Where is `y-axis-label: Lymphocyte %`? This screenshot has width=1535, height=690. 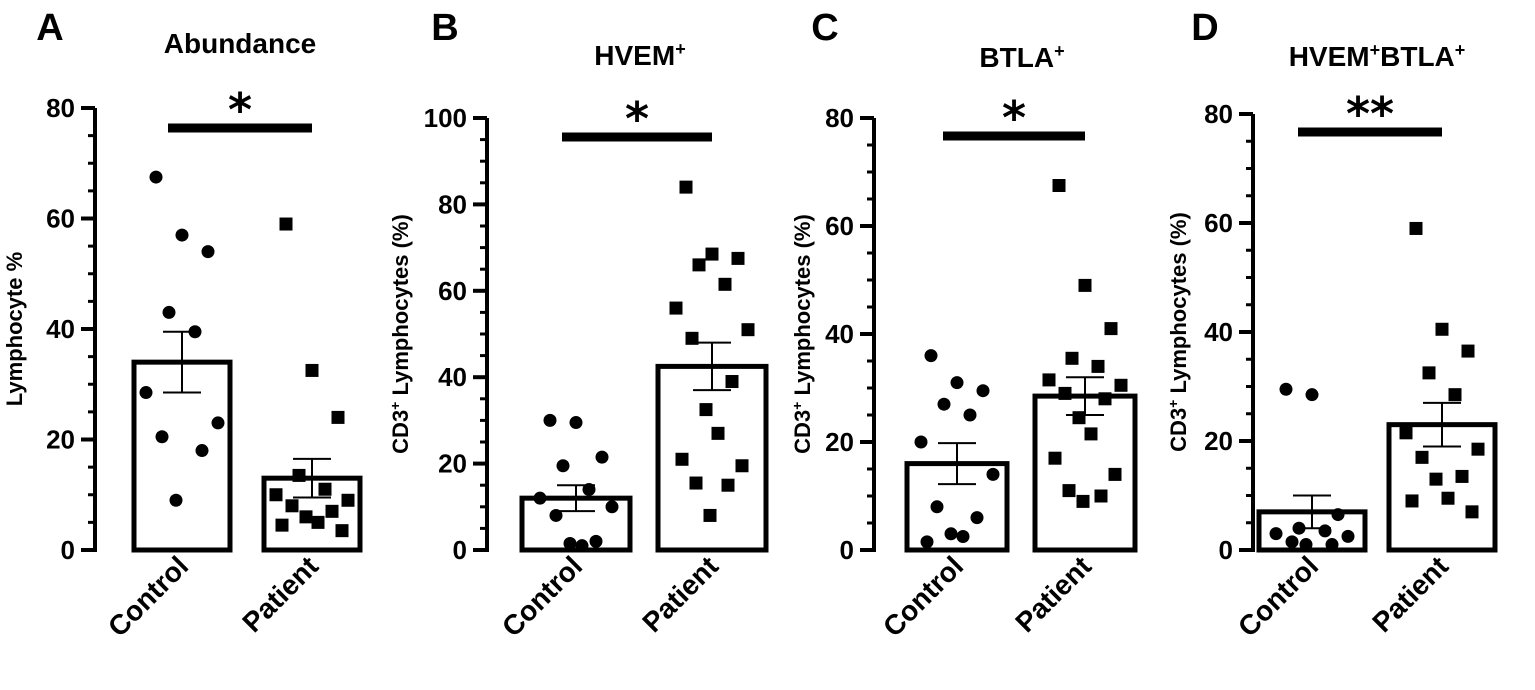 y-axis-label: Lymphocyte % is located at coordinates (14, 329).